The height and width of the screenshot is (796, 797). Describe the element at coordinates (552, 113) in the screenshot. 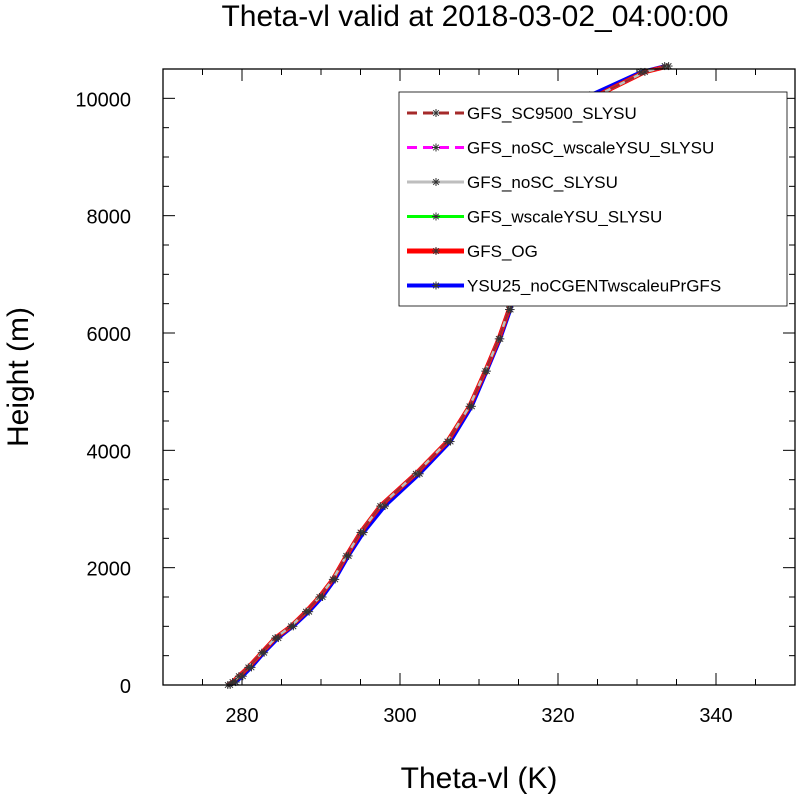

I see `legend-label: GFS_SC9500_SLYSU` at that location.